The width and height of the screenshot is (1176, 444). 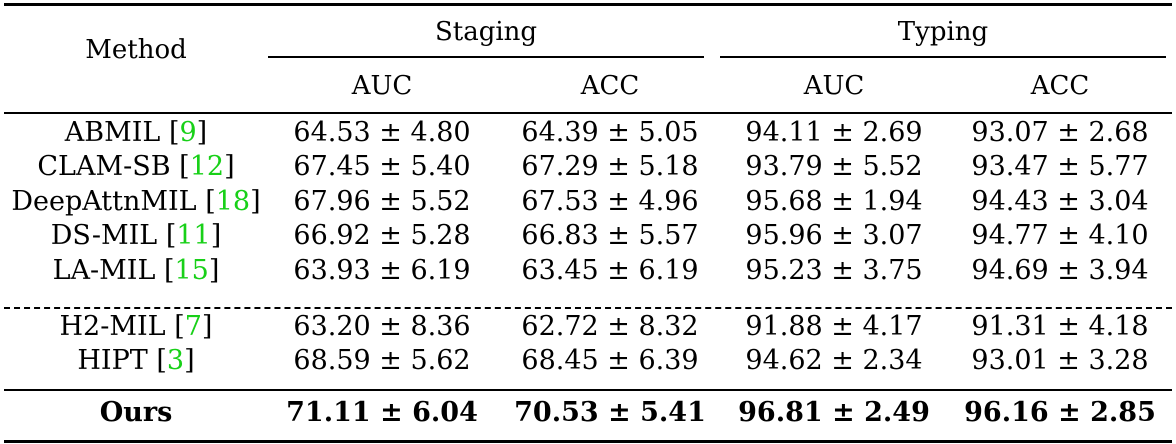 I want to click on value-cell: 95.96 ± 3.07, so click(x=834, y=235).